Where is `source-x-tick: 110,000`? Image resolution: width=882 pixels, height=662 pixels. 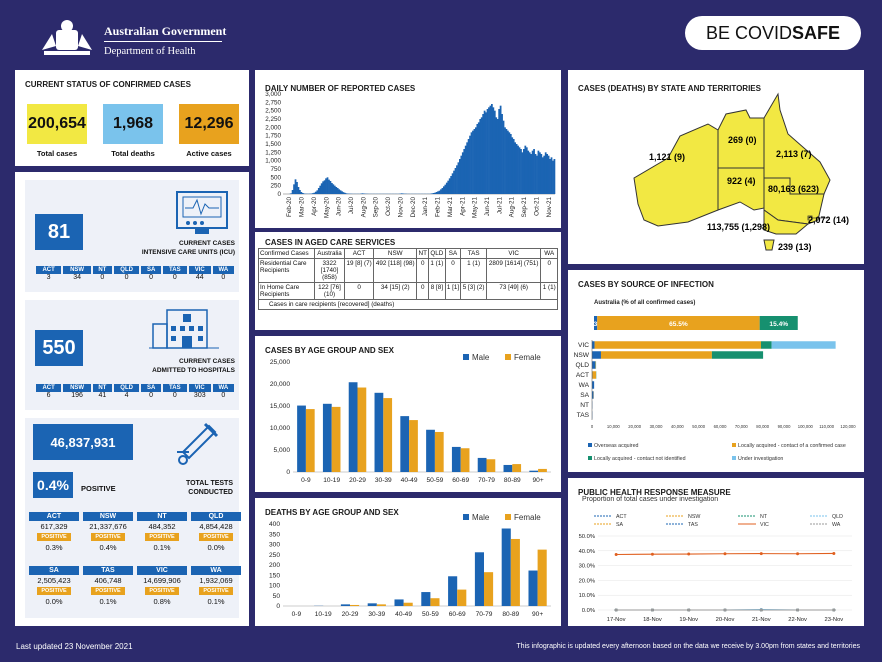
source-x-tick: 110,000 is located at coordinates (826, 426).